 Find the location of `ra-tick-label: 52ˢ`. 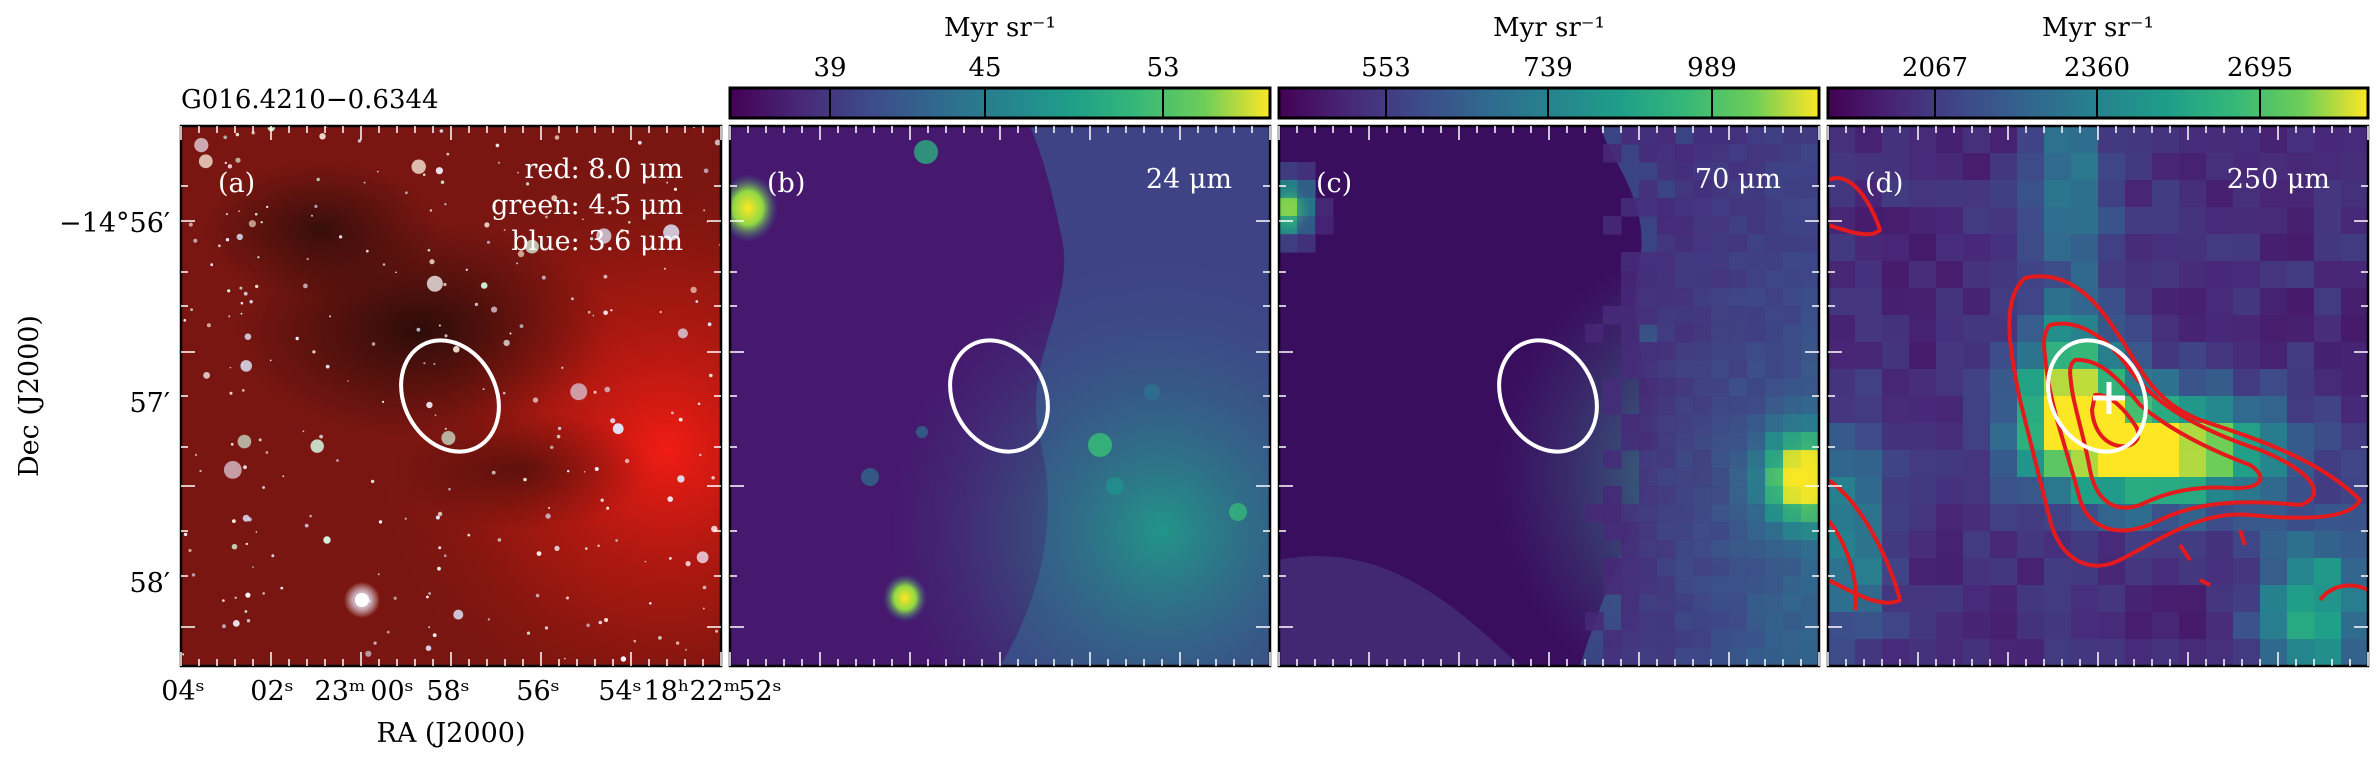

ra-tick-label: 52ˢ is located at coordinates (759, 691).